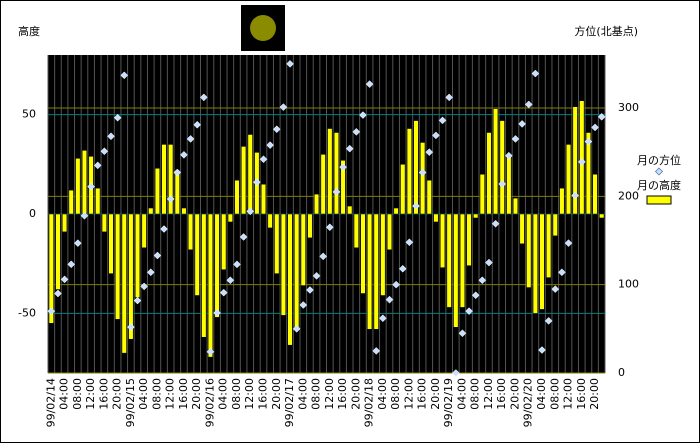 The width and height of the screenshot is (700, 443). Describe the element at coordinates (659, 160) in the screenshot. I see `legend-label: 月の方位` at that location.